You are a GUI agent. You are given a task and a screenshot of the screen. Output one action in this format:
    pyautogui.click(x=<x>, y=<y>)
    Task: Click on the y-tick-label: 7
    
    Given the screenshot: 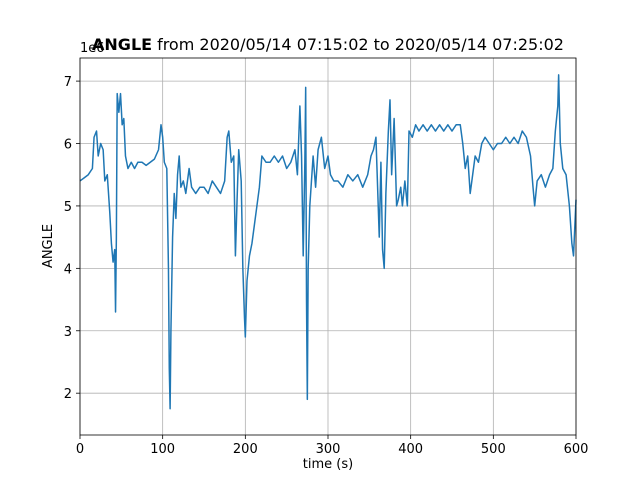 What is the action you would take?
    pyautogui.click(x=68, y=82)
    